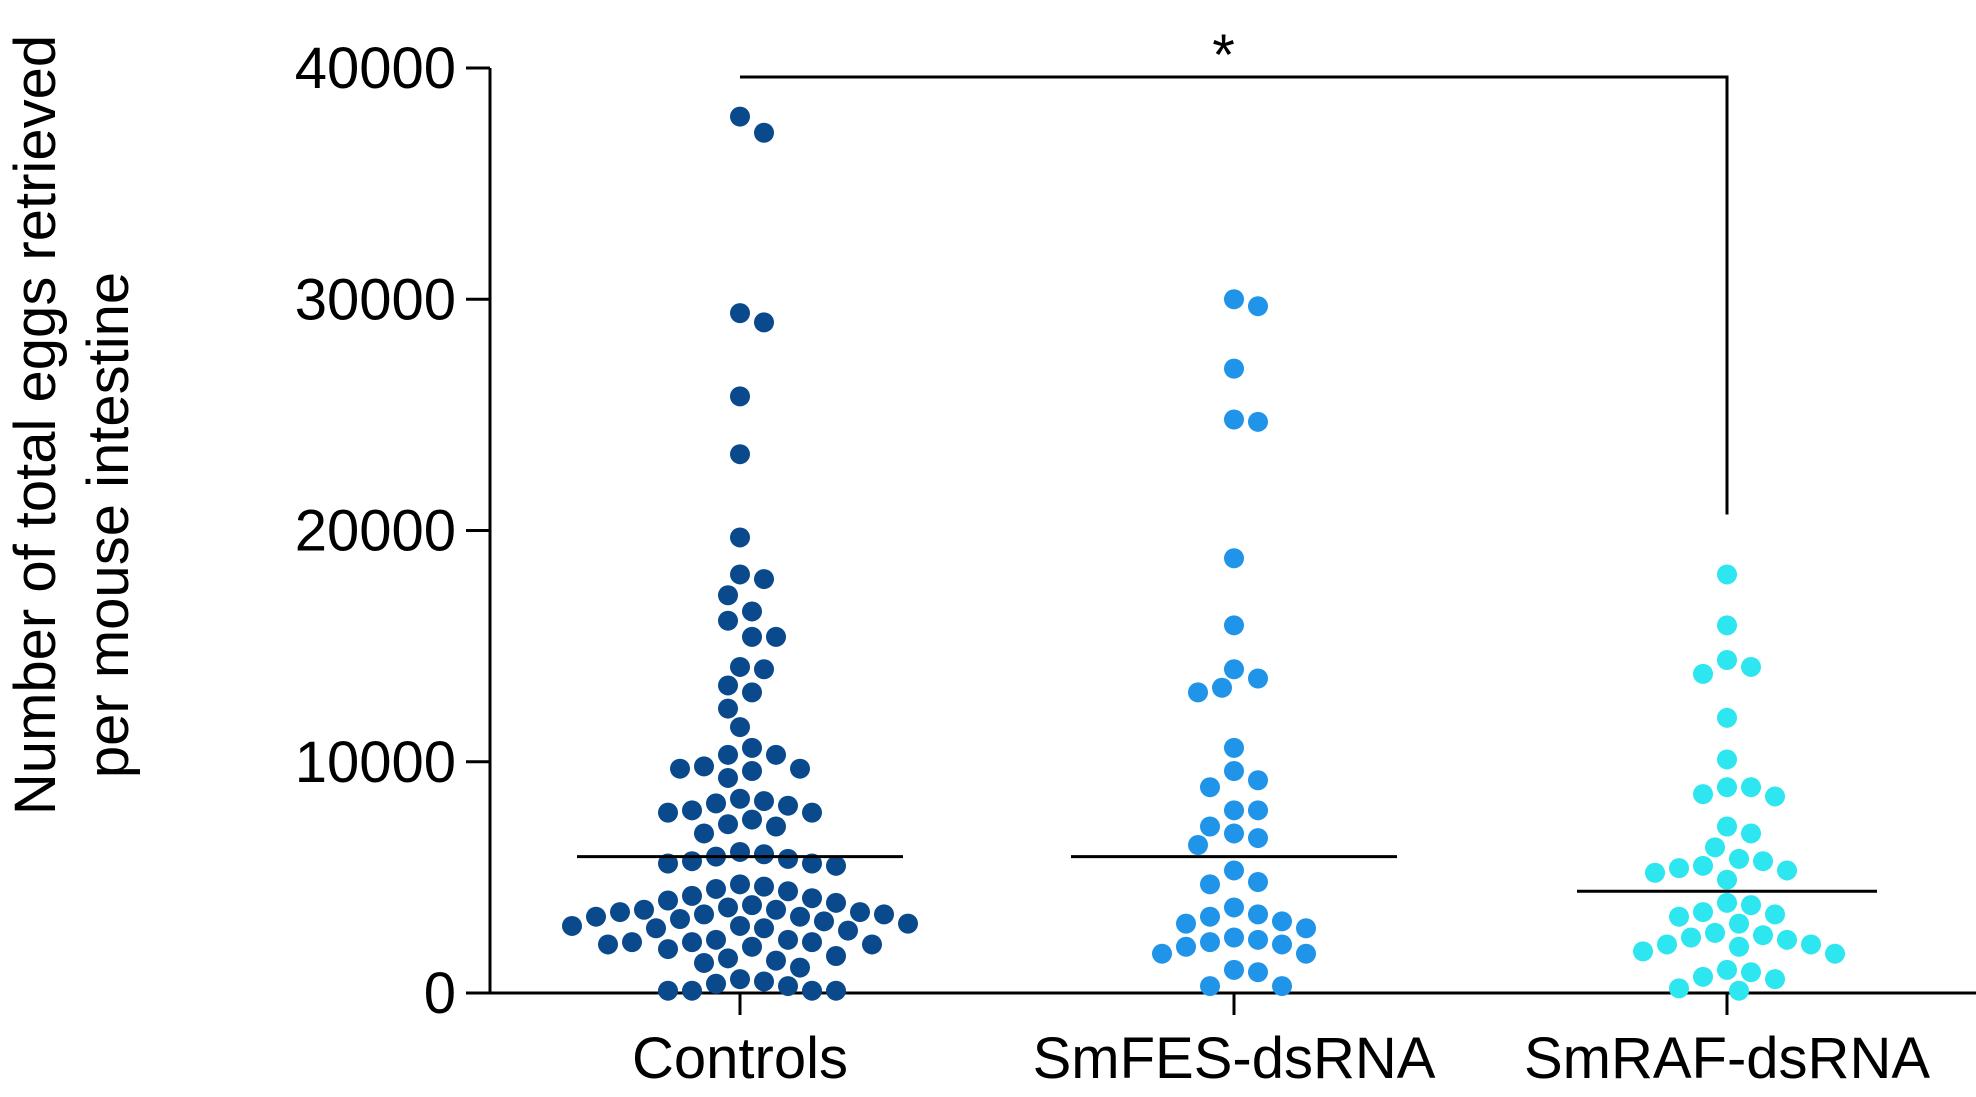  Describe the element at coordinates (740, 1058) in the screenshot. I see `x-tick-label: Controls` at that location.